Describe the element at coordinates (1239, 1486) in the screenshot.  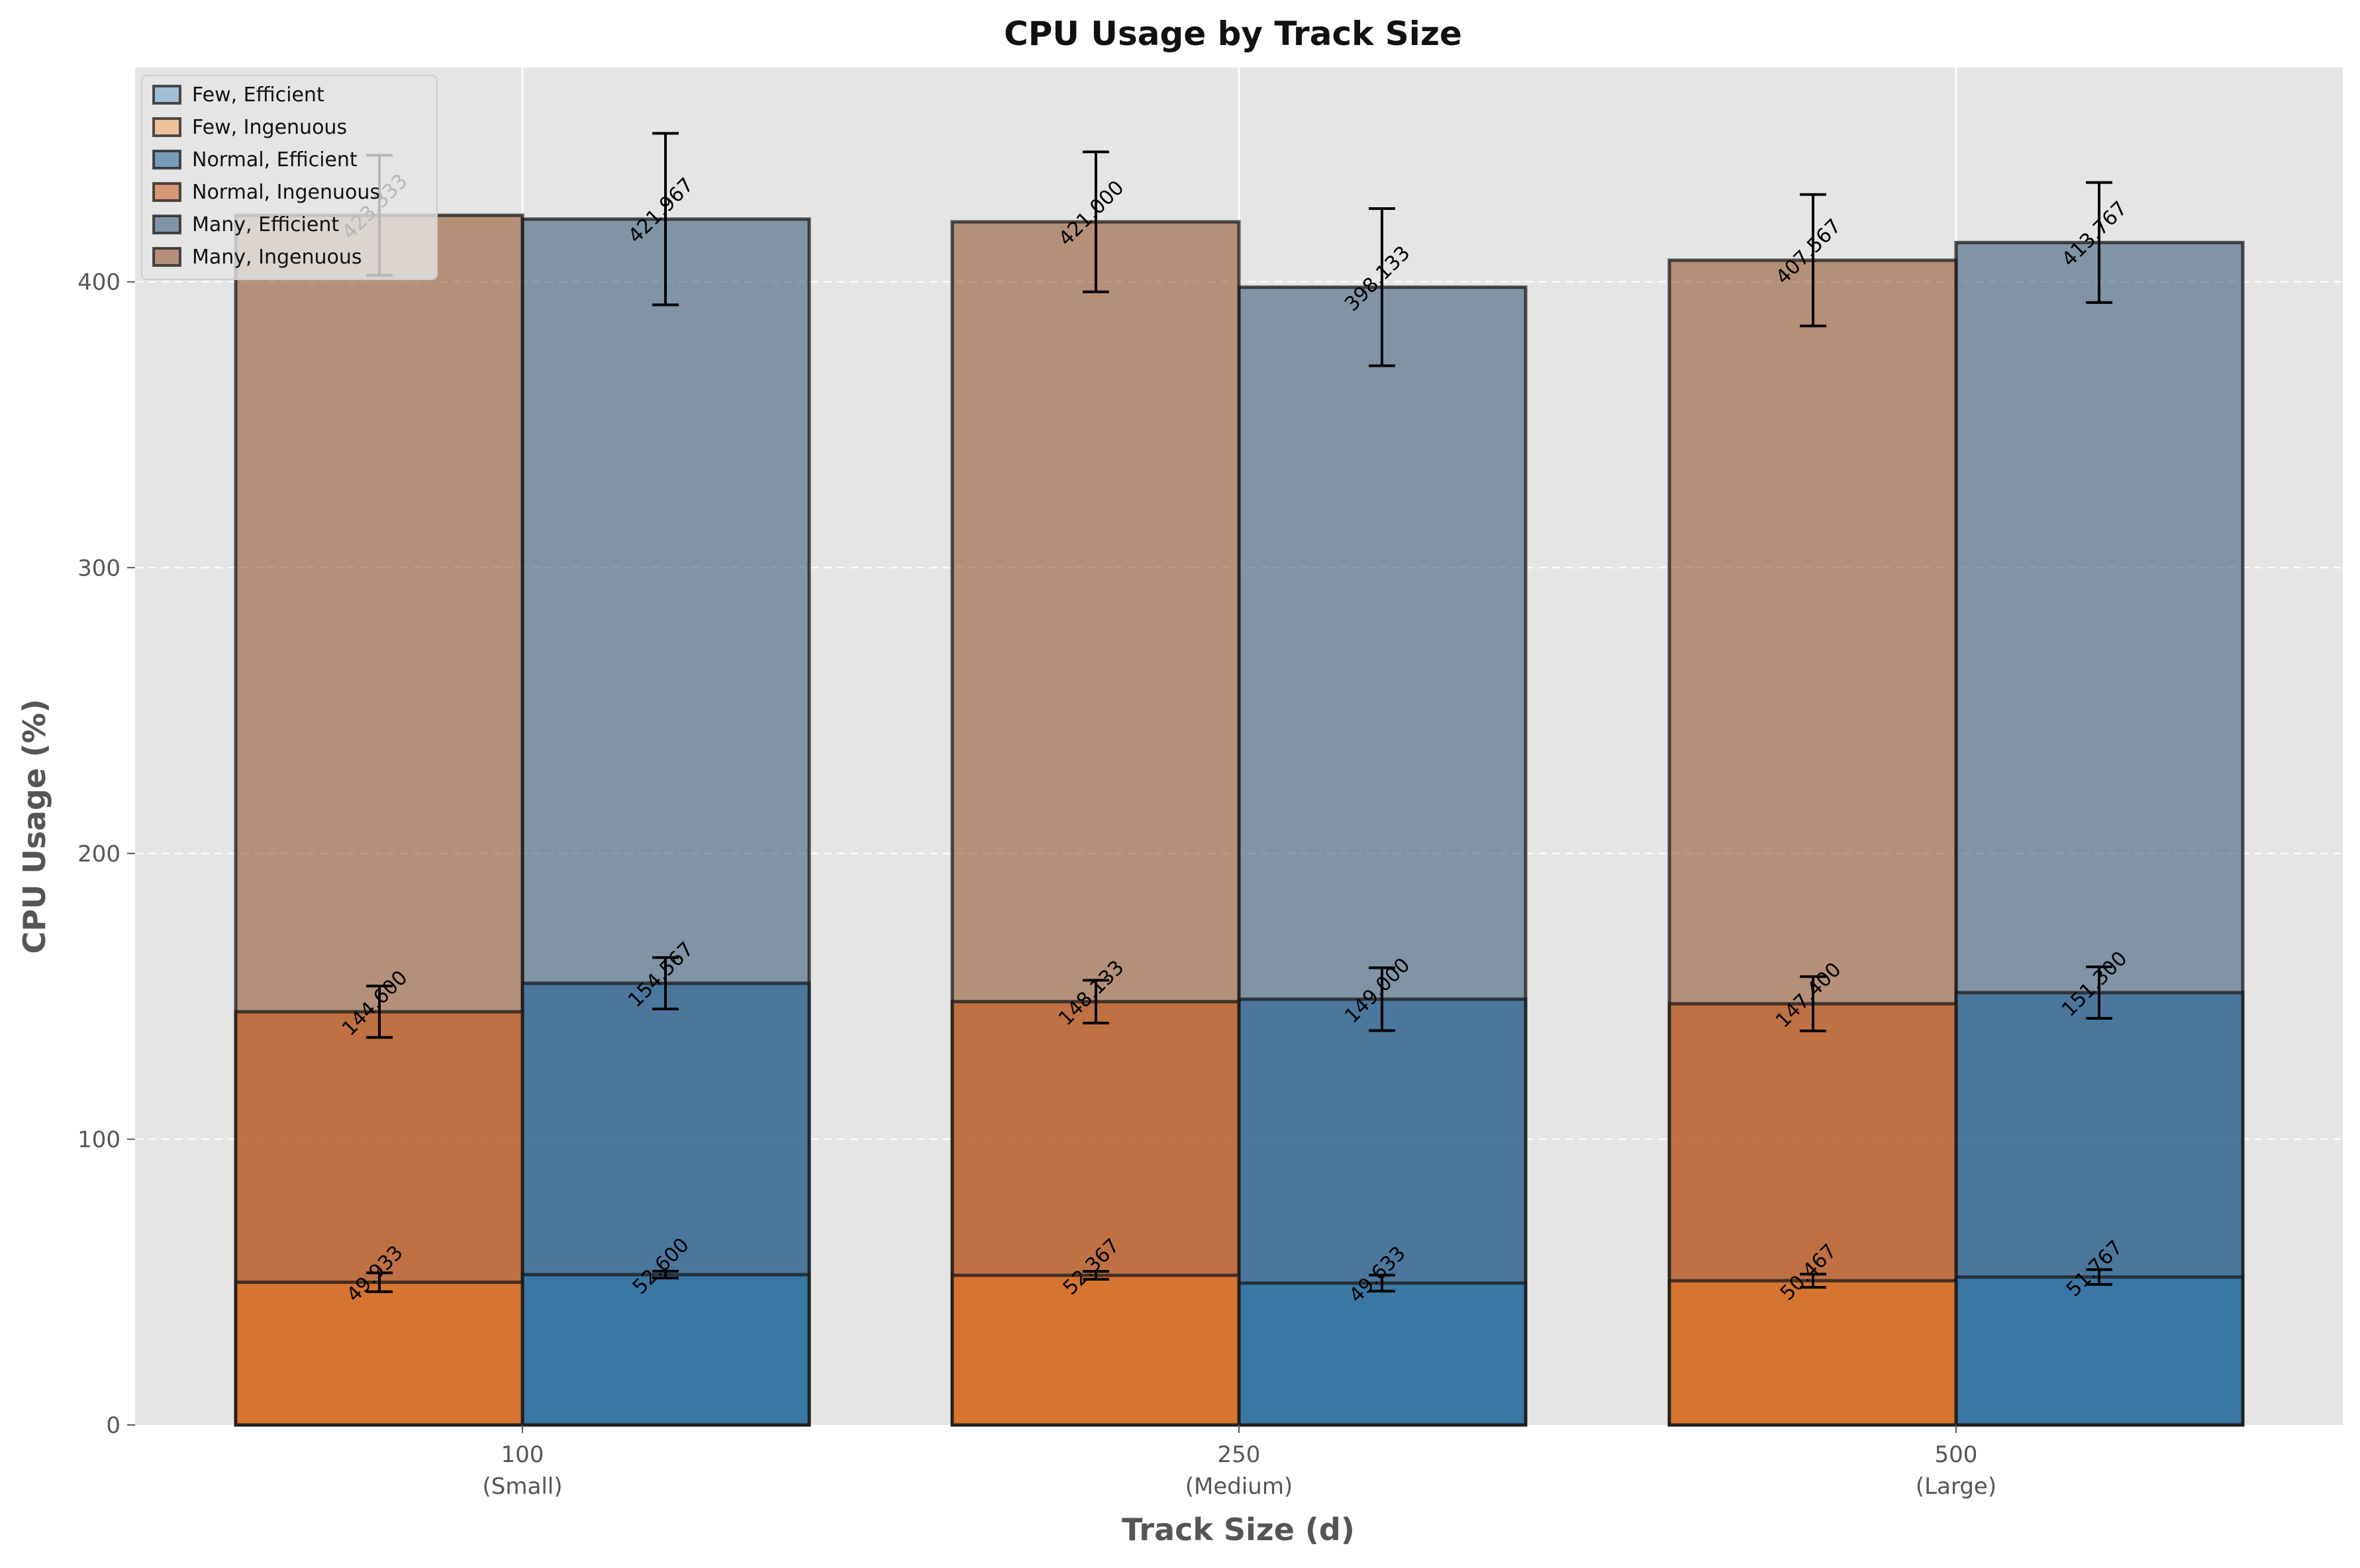
I see `x-tick-sublabel: (Medium)` at that location.